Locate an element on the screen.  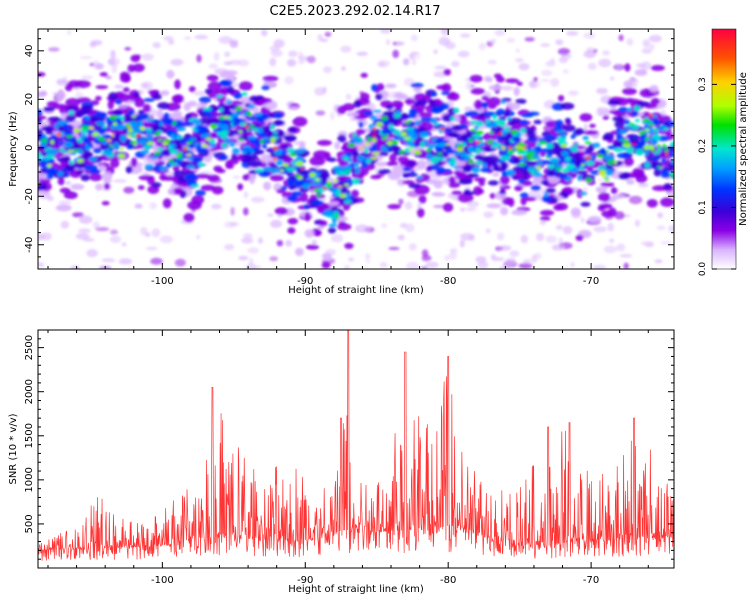
colorbar-tick-label: 0.2 is located at coordinates (703, 146).